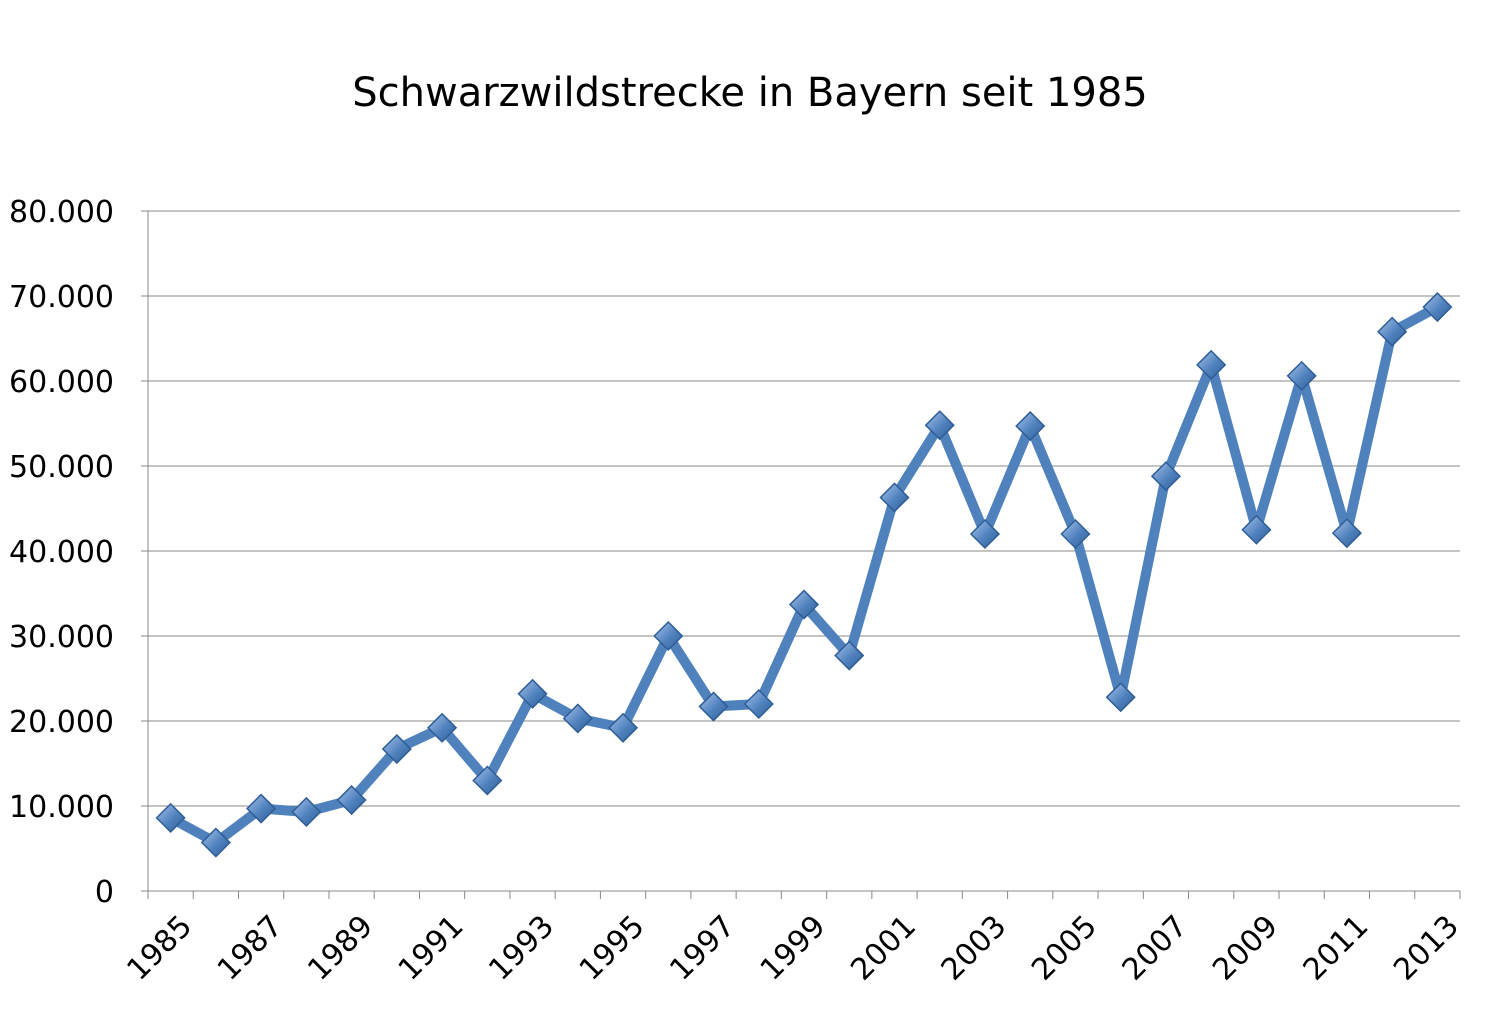  Describe the element at coordinates (61, 382) in the screenshot. I see `y-tick-label: 60.000` at that location.